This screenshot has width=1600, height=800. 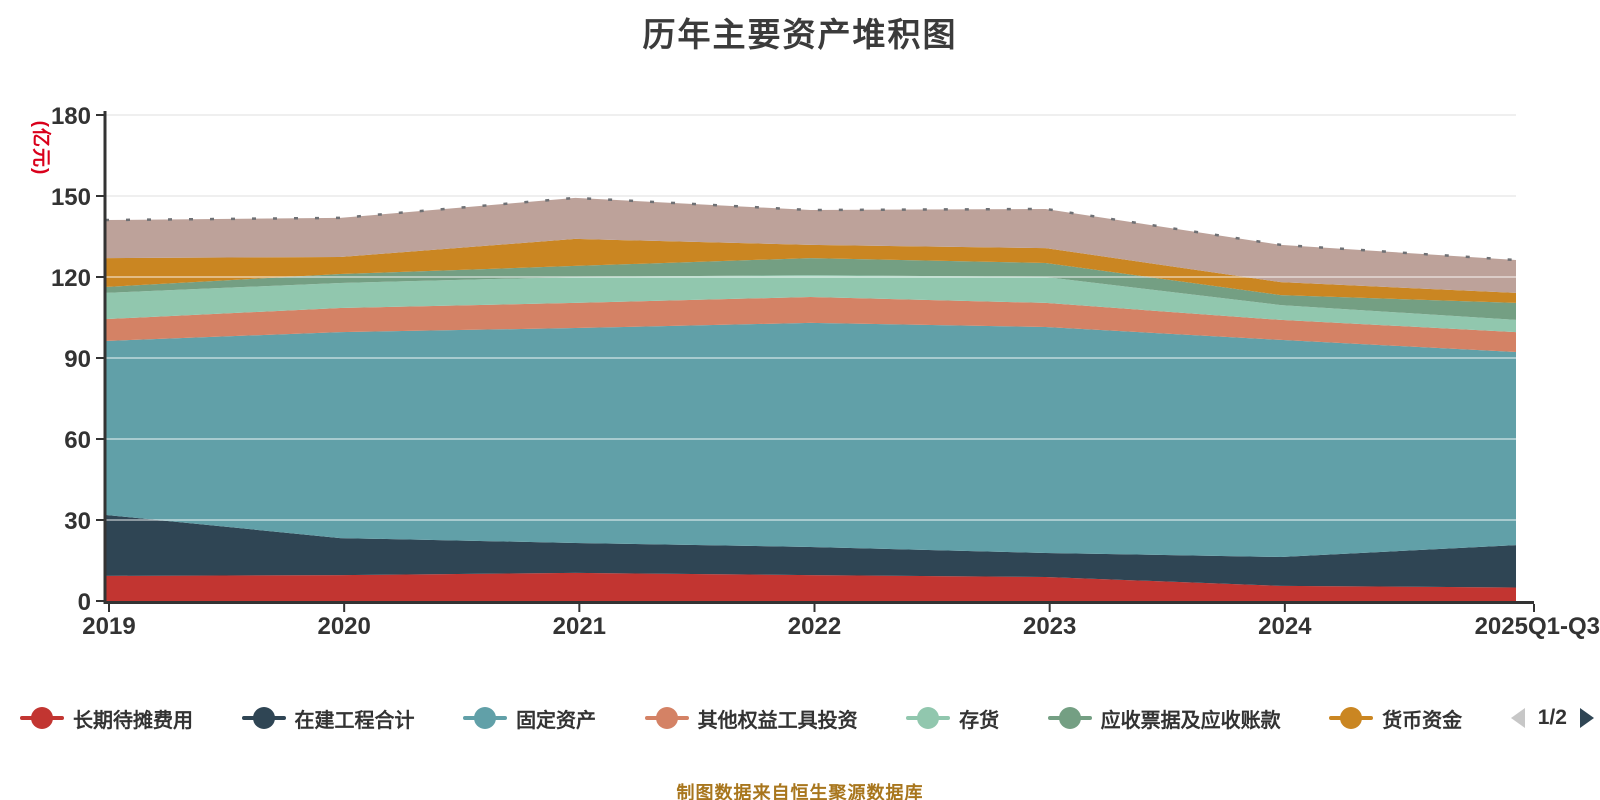 I want to click on legend-item-label: 长期待摊费用, so click(x=133, y=720).